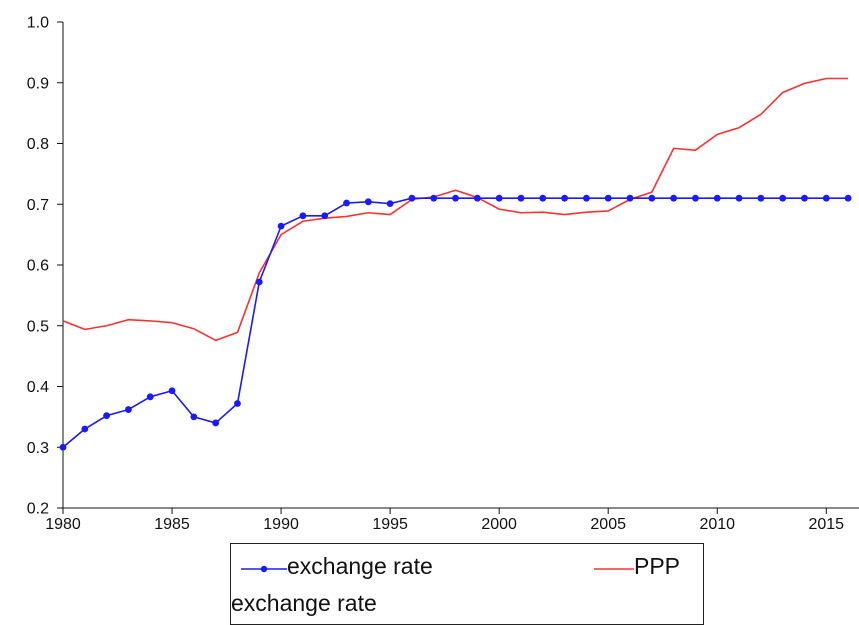 The width and height of the screenshot is (859, 625). Describe the element at coordinates (281, 524) in the screenshot. I see `x-tick-label: 1990` at that location.